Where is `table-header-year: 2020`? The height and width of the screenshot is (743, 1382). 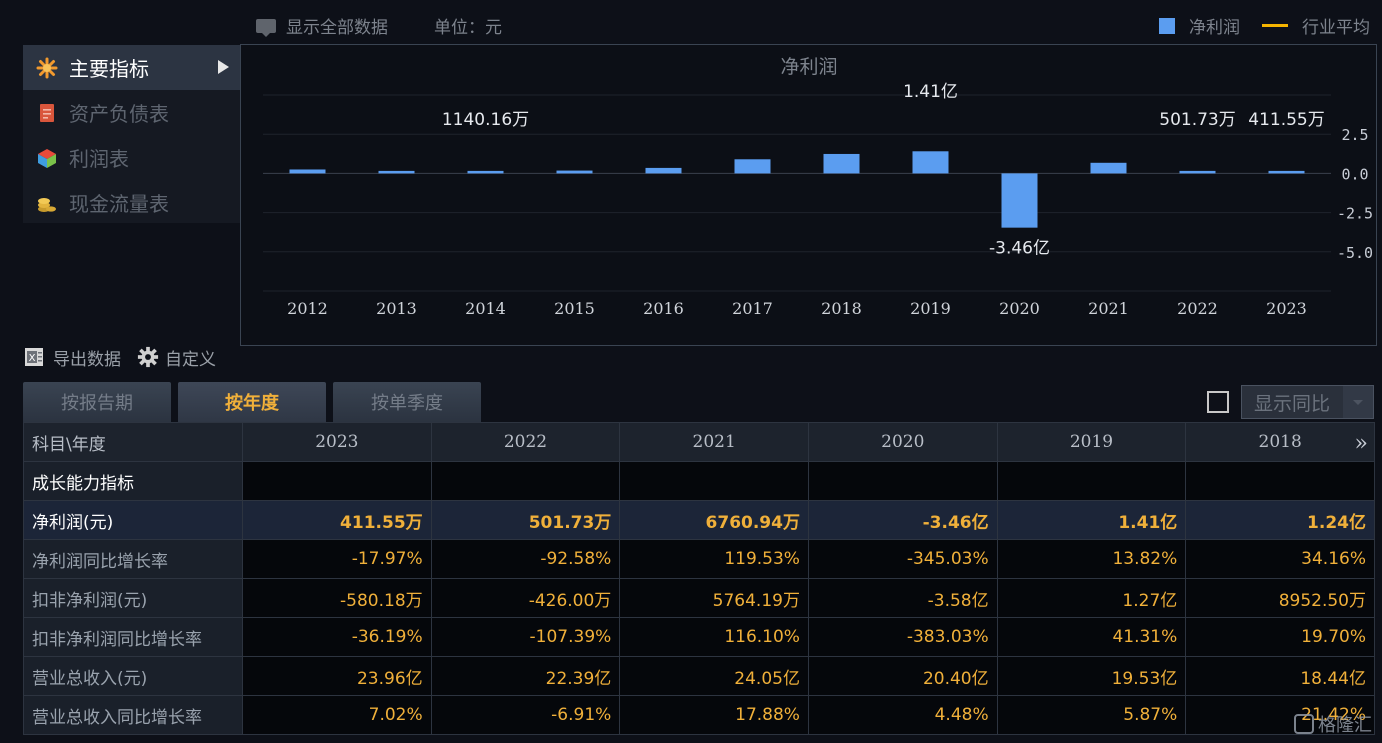
table-header-year: 2020 is located at coordinates (902, 442).